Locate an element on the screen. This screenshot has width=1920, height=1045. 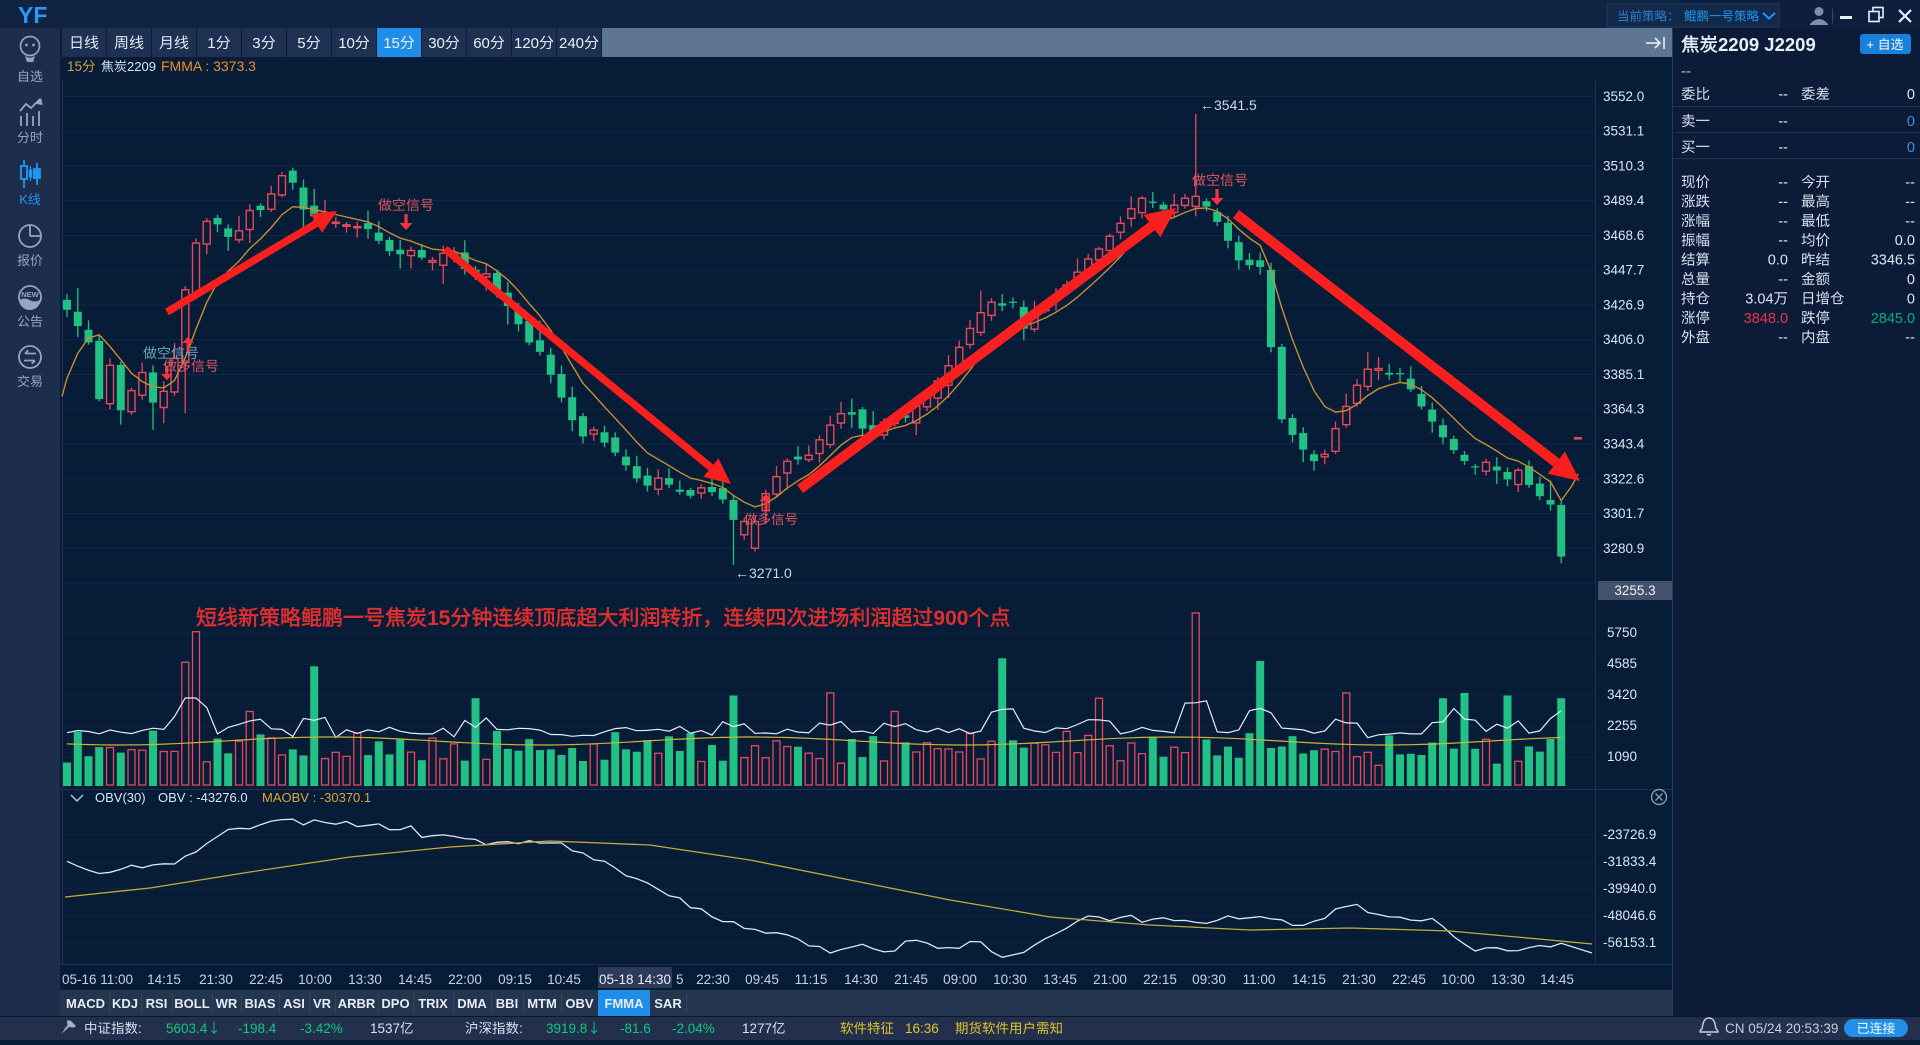
svg-text: 1277 is located at coordinates (757, 1028).